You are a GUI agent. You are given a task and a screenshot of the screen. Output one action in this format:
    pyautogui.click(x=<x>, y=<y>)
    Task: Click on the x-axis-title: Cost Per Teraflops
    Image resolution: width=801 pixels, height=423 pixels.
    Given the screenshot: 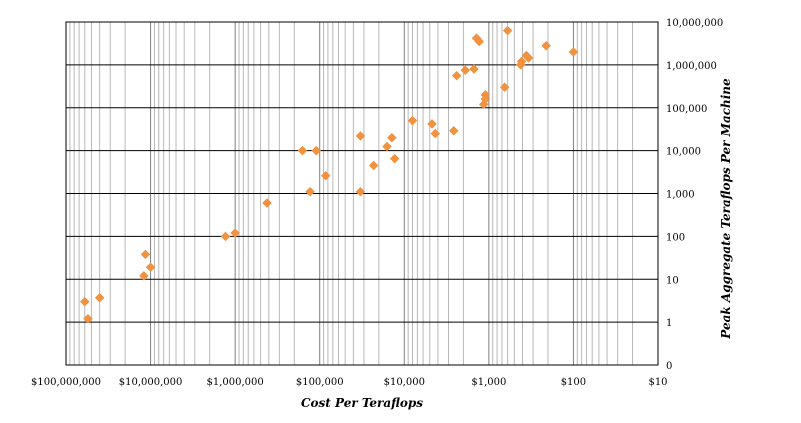 What is the action you would take?
    pyautogui.click(x=362, y=403)
    